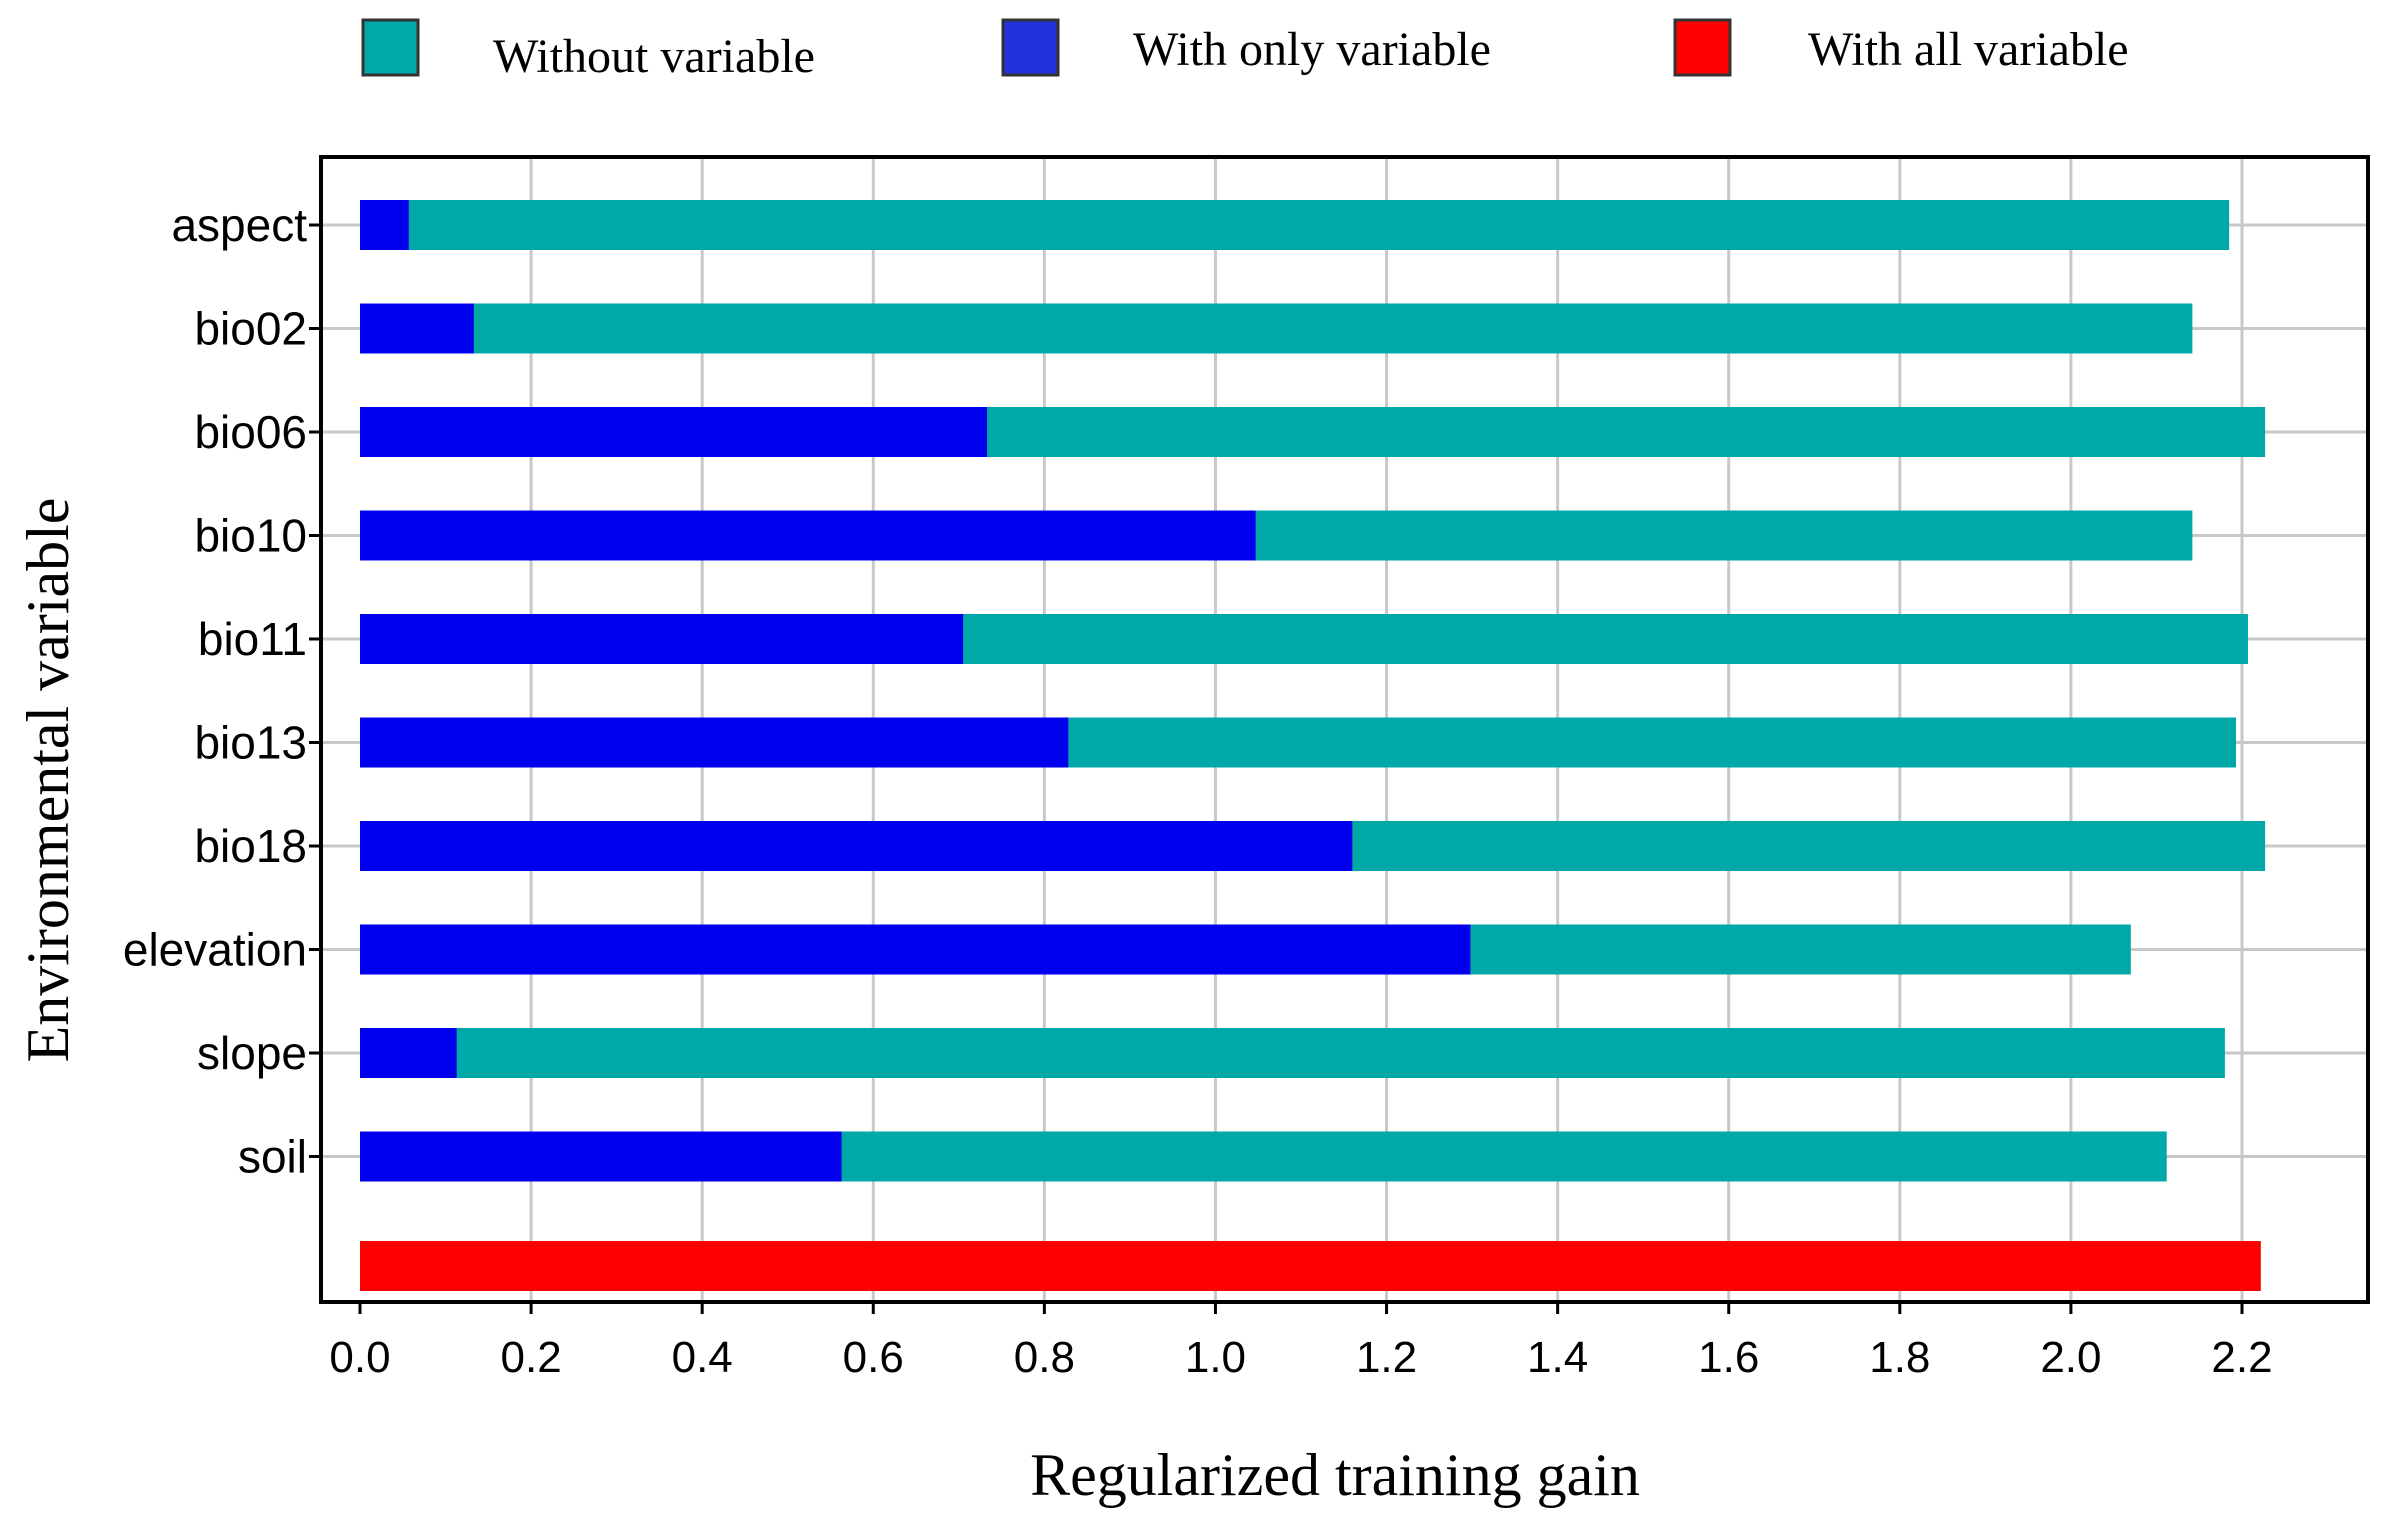  I want to click on x-tick-label-1.8: 1.8, so click(1899, 1357).